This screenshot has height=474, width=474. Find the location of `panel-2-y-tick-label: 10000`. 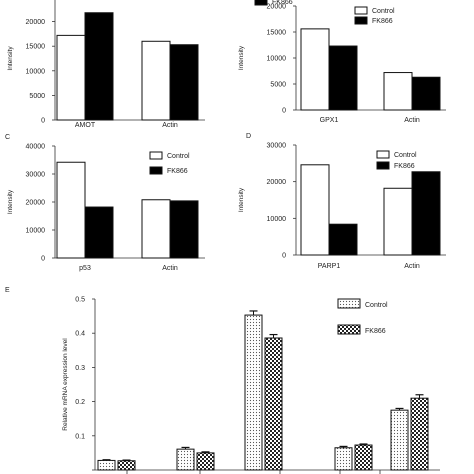

panel-2-y-tick-label: 10000 is located at coordinates (277, 59).